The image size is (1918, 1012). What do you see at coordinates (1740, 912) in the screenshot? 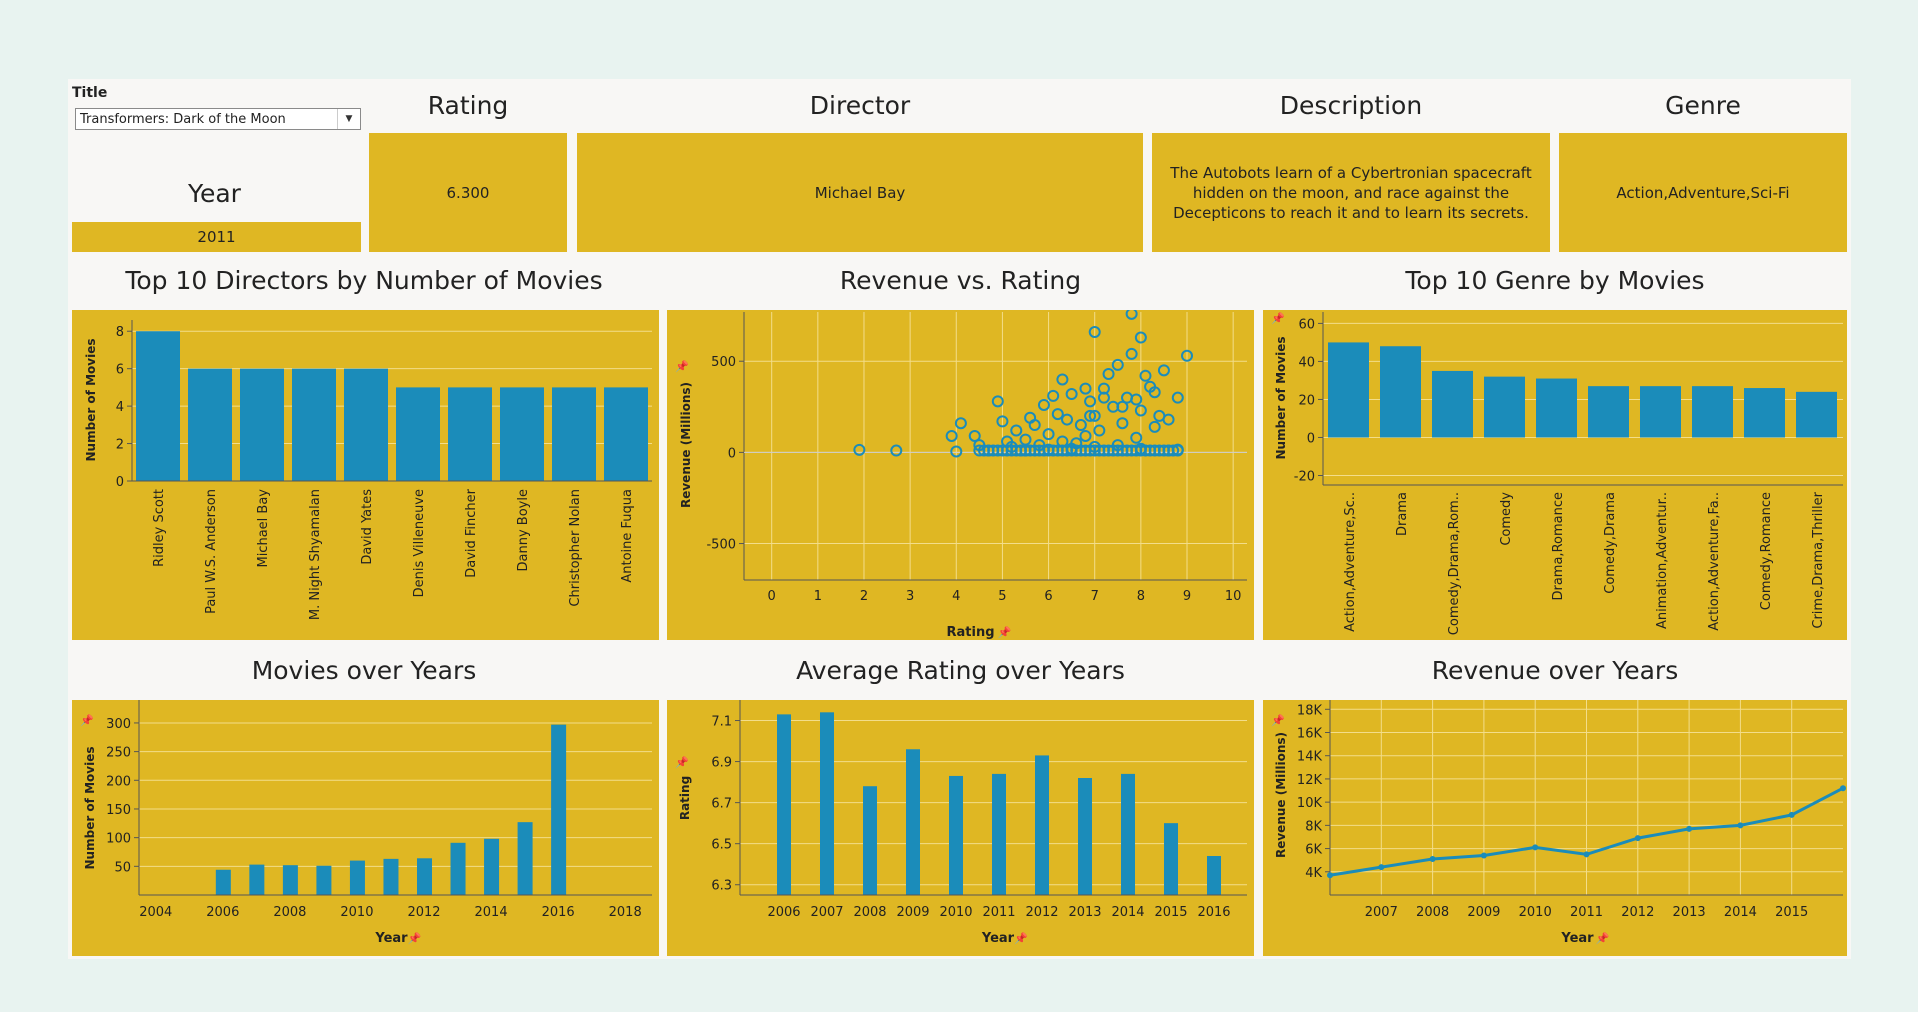
I see `revenue-x-tick-label: 2014` at bounding box center [1740, 912].